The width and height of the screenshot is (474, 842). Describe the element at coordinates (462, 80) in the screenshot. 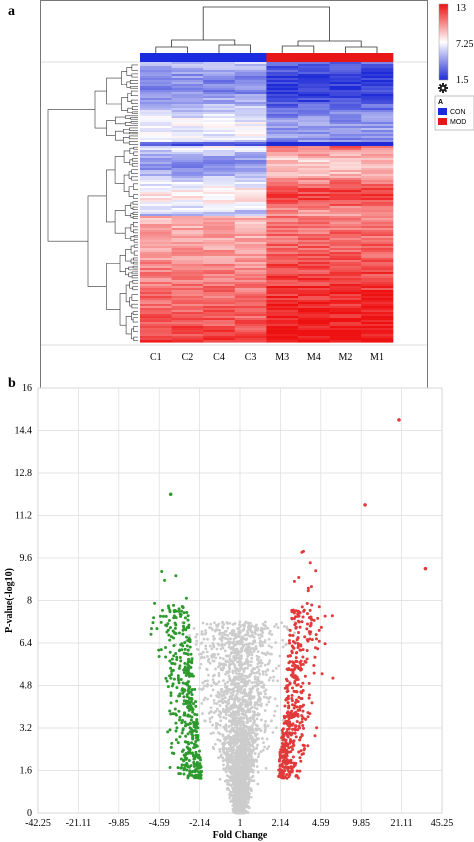

I see `color-scale-tick: 1.5` at that location.